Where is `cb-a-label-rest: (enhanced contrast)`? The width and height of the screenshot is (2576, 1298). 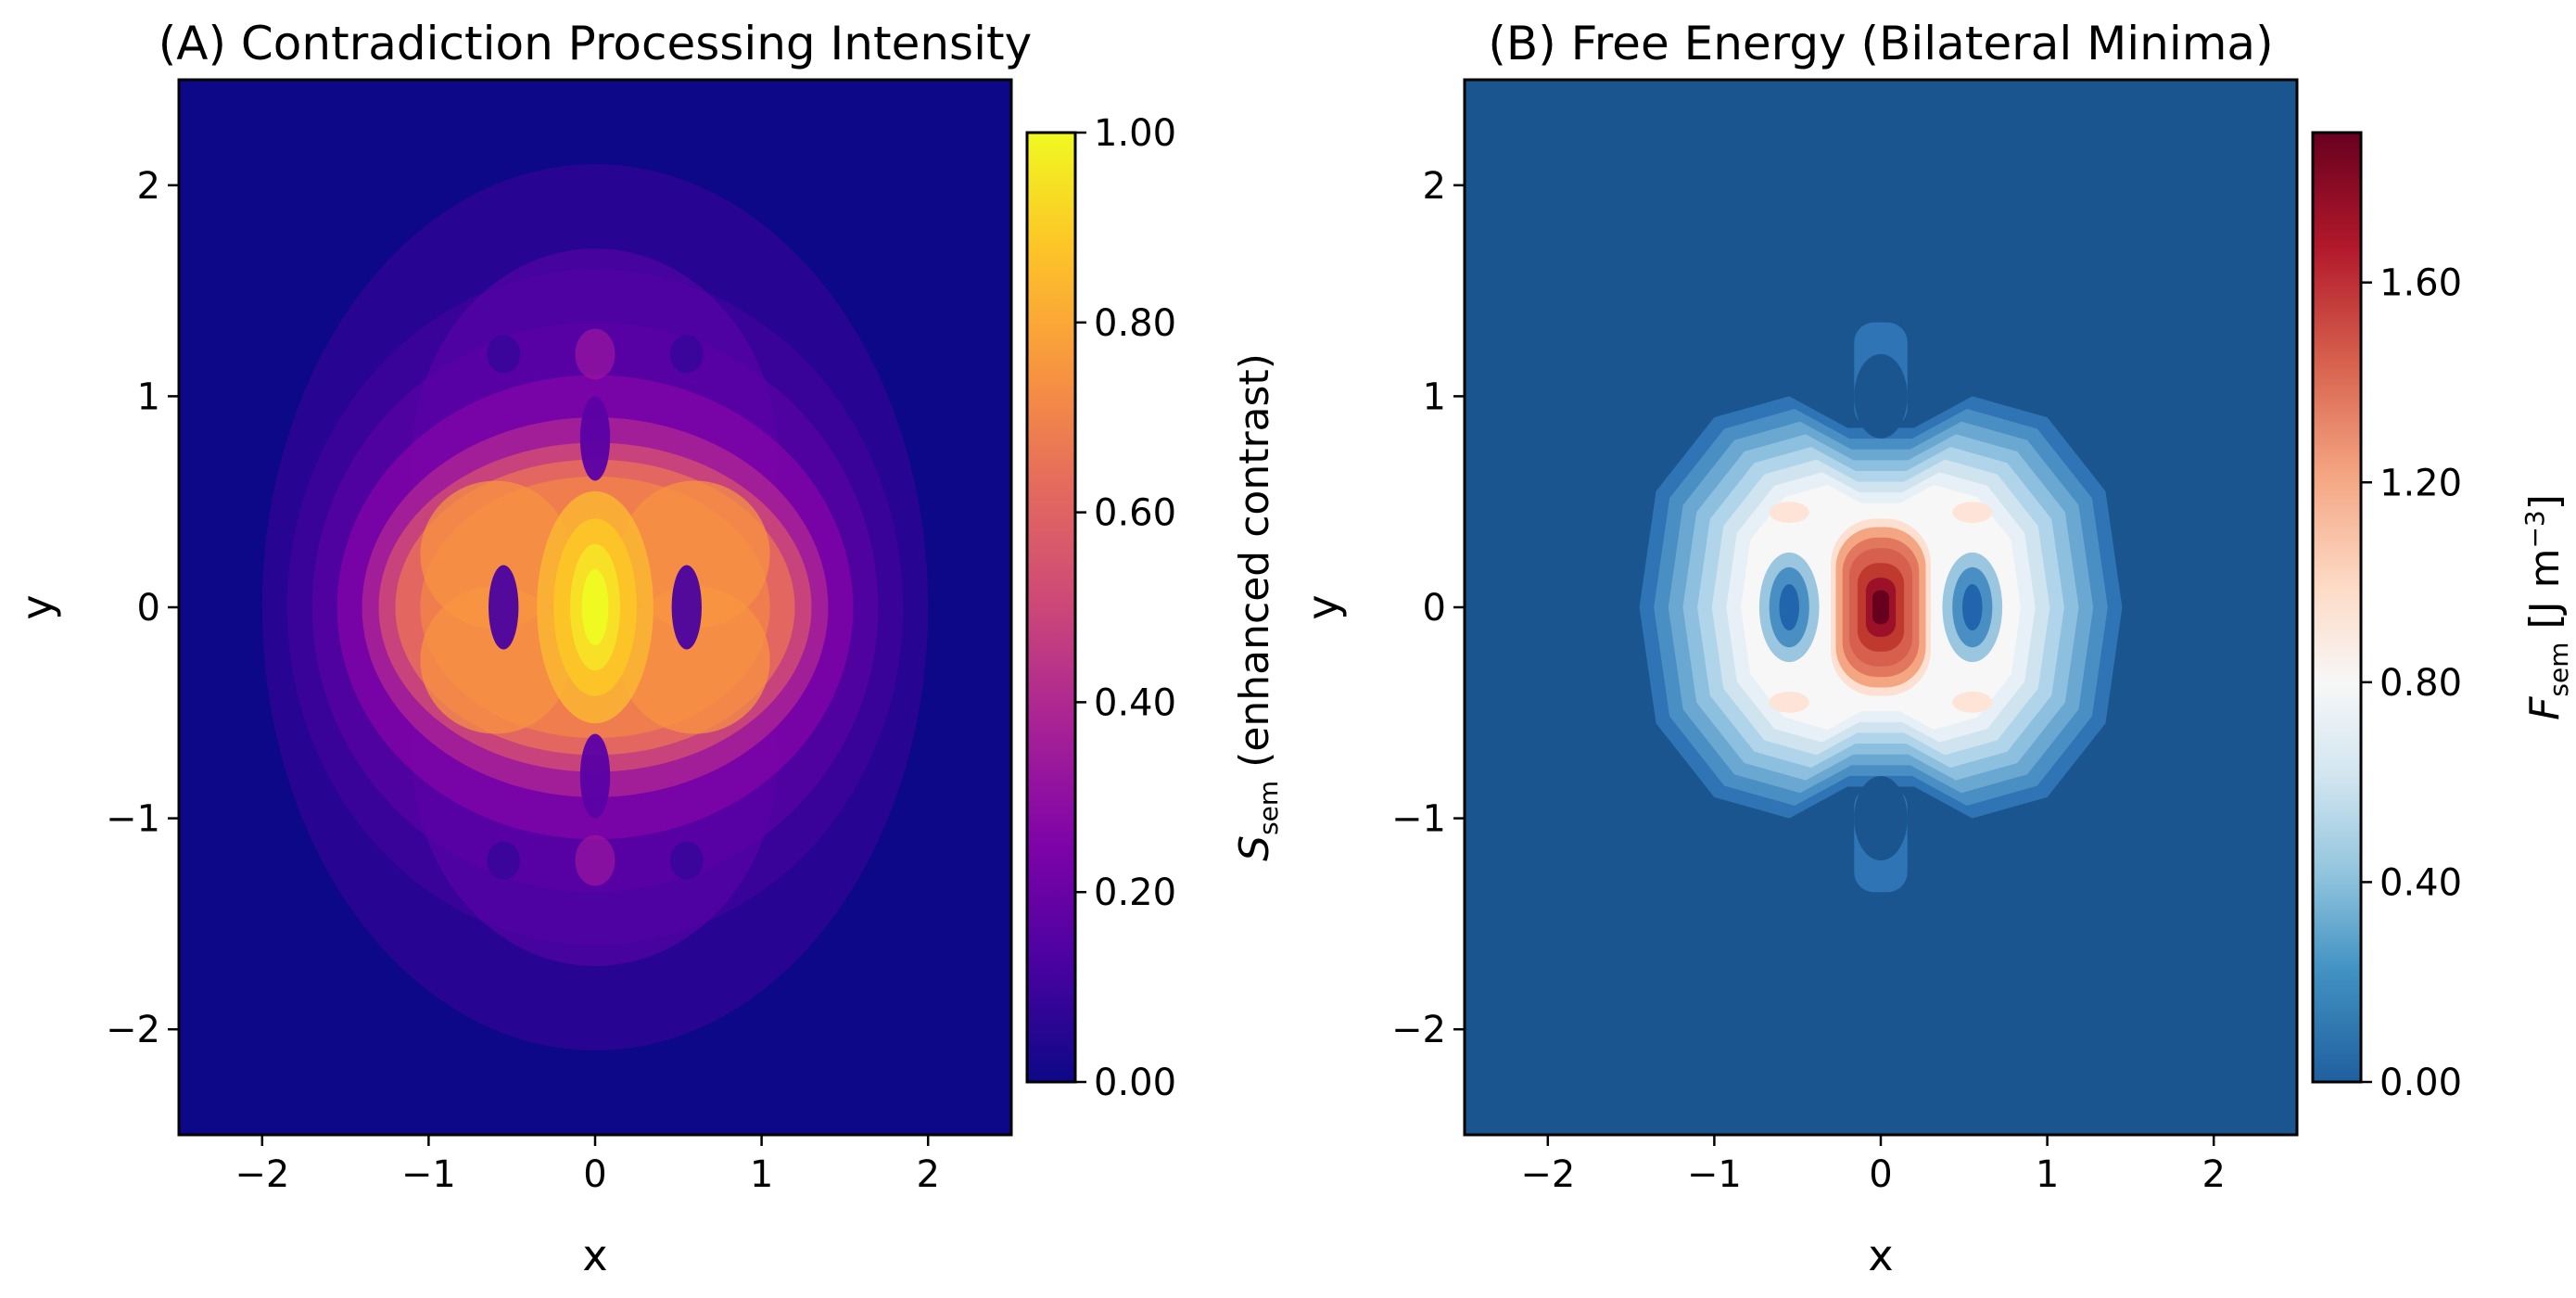
cb-a-label-rest: (enhanced contrast) is located at coordinates (1254, 567).